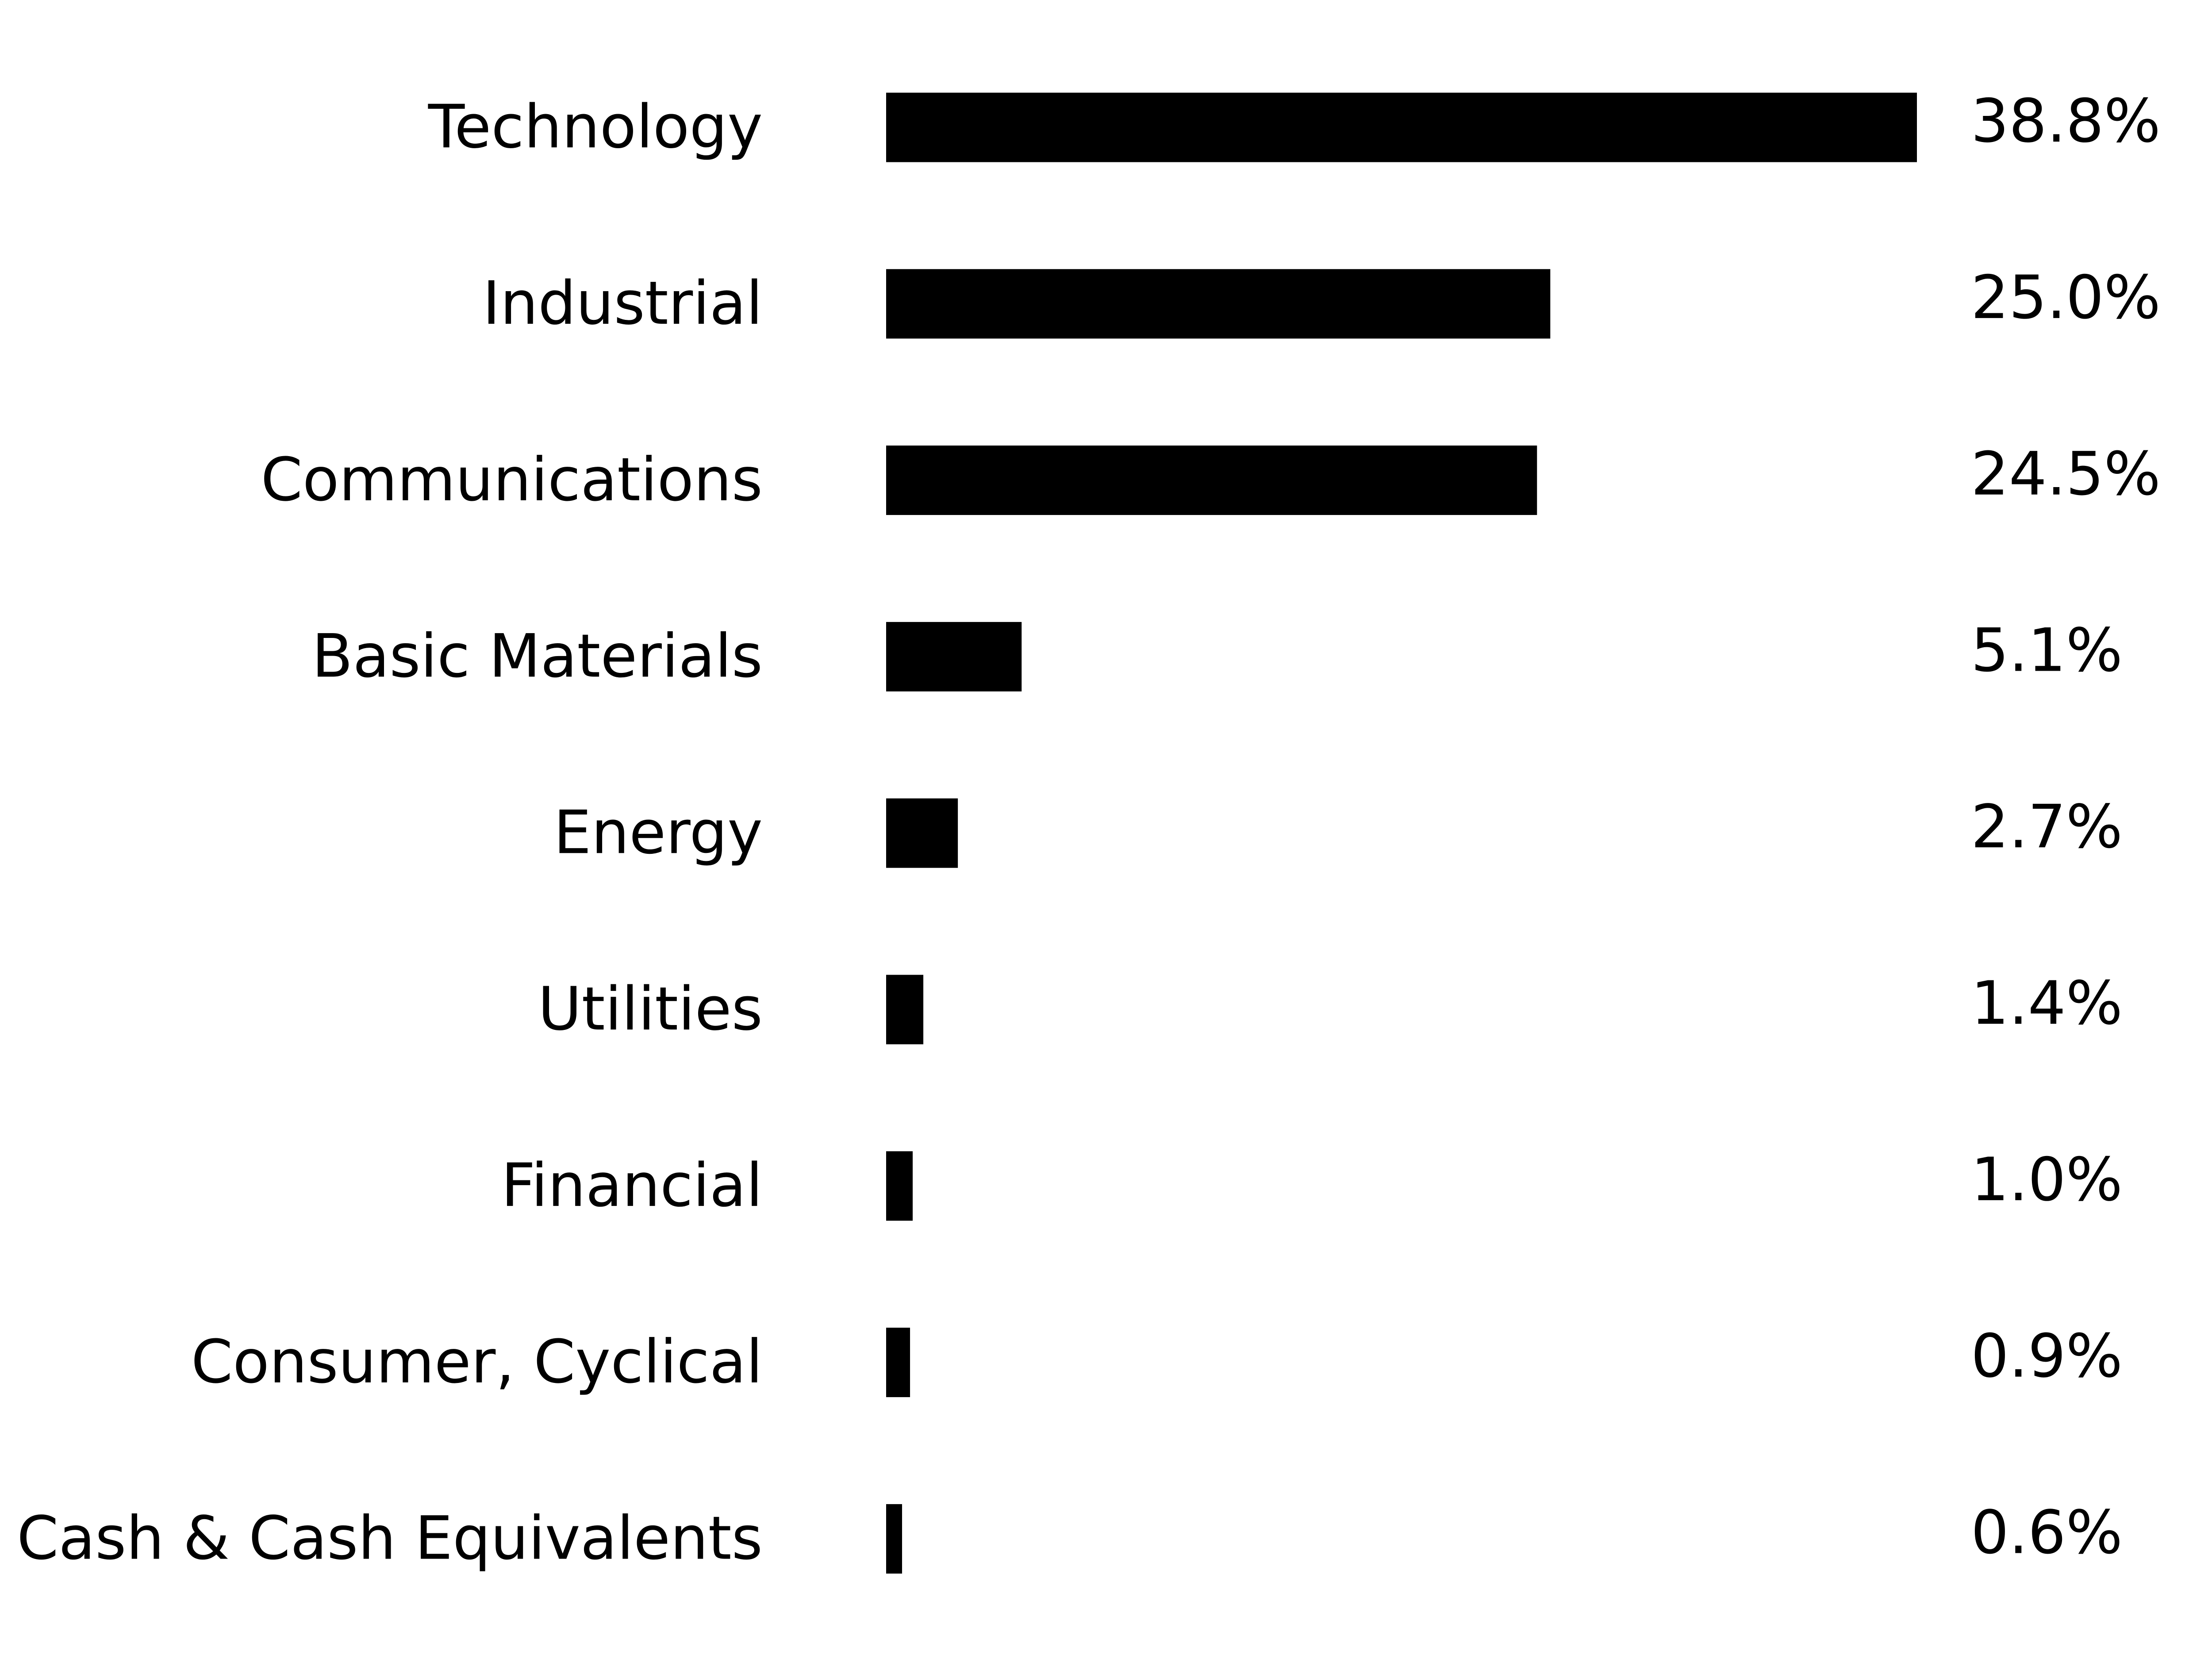  What do you see at coordinates (2047, 1180) in the screenshot?
I see `value-label: 1.0%` at bounding box center [2047, 1180].